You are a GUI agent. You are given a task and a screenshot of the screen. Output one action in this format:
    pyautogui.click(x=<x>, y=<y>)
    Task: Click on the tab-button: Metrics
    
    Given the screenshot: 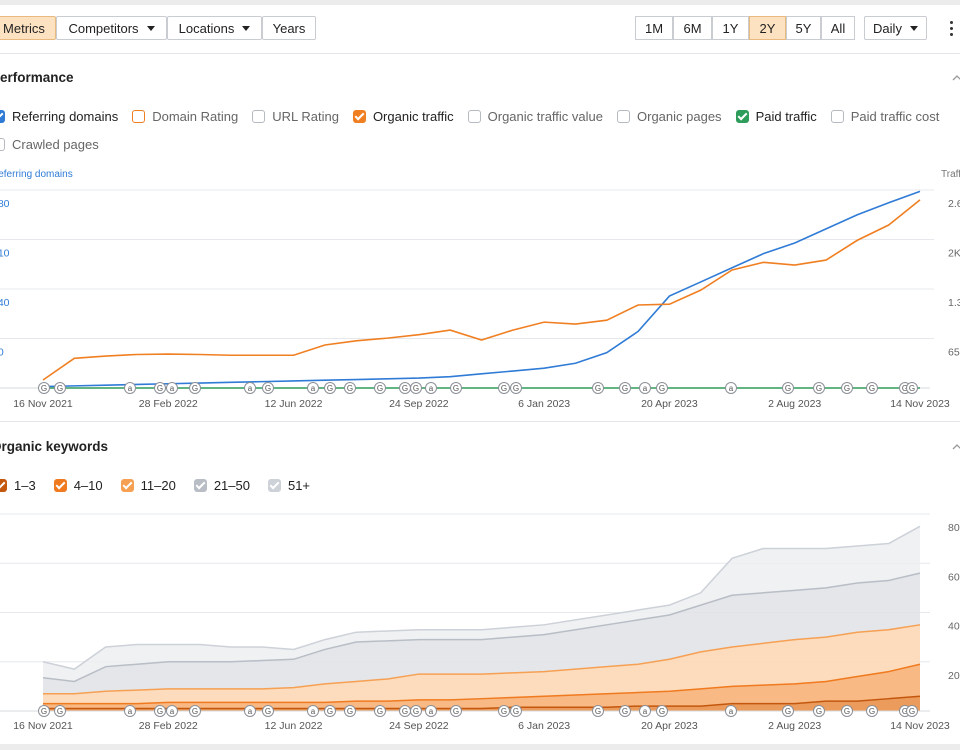 What is the action you would take?
    pyautogui.click(x=28, y=28)
    